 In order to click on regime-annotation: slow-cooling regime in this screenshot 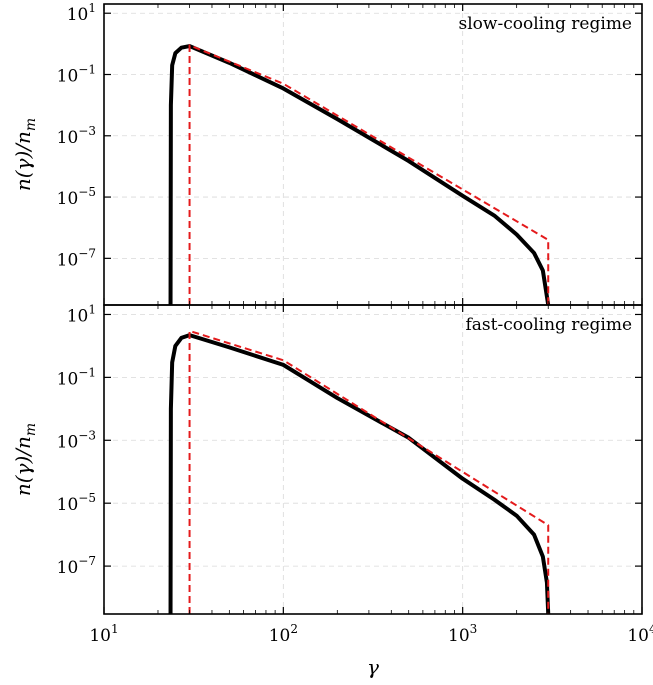, I will do `click(545, 24)`.